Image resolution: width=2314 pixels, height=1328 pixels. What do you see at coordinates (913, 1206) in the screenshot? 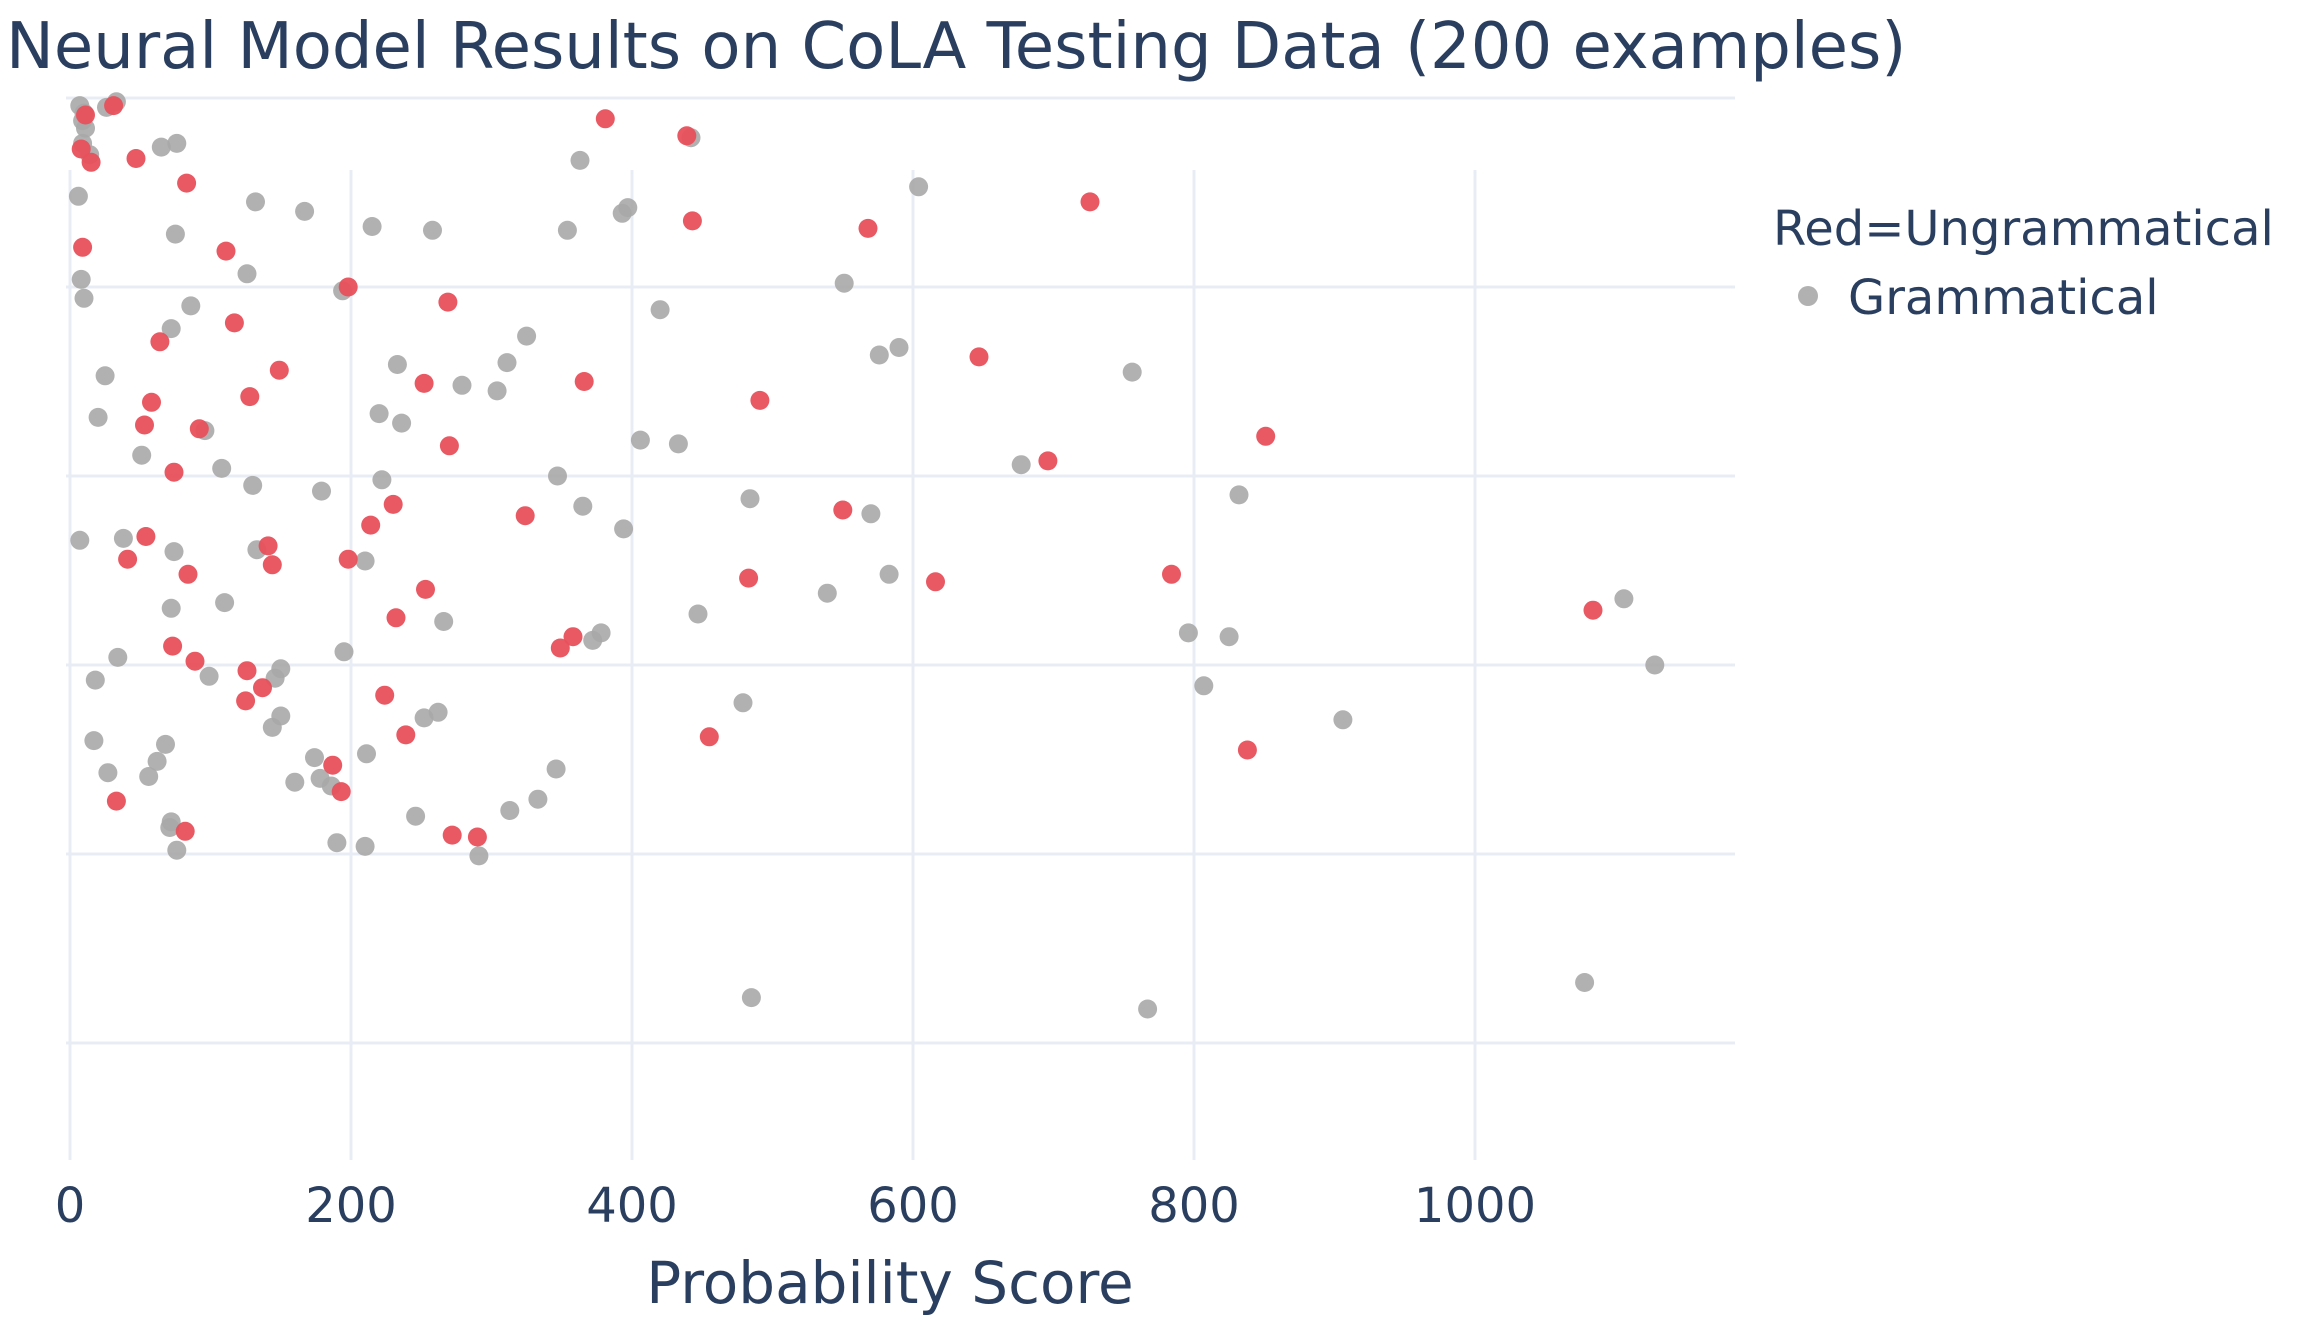
I see `x-tick-label: 600` at bounding box center [913, 1206].